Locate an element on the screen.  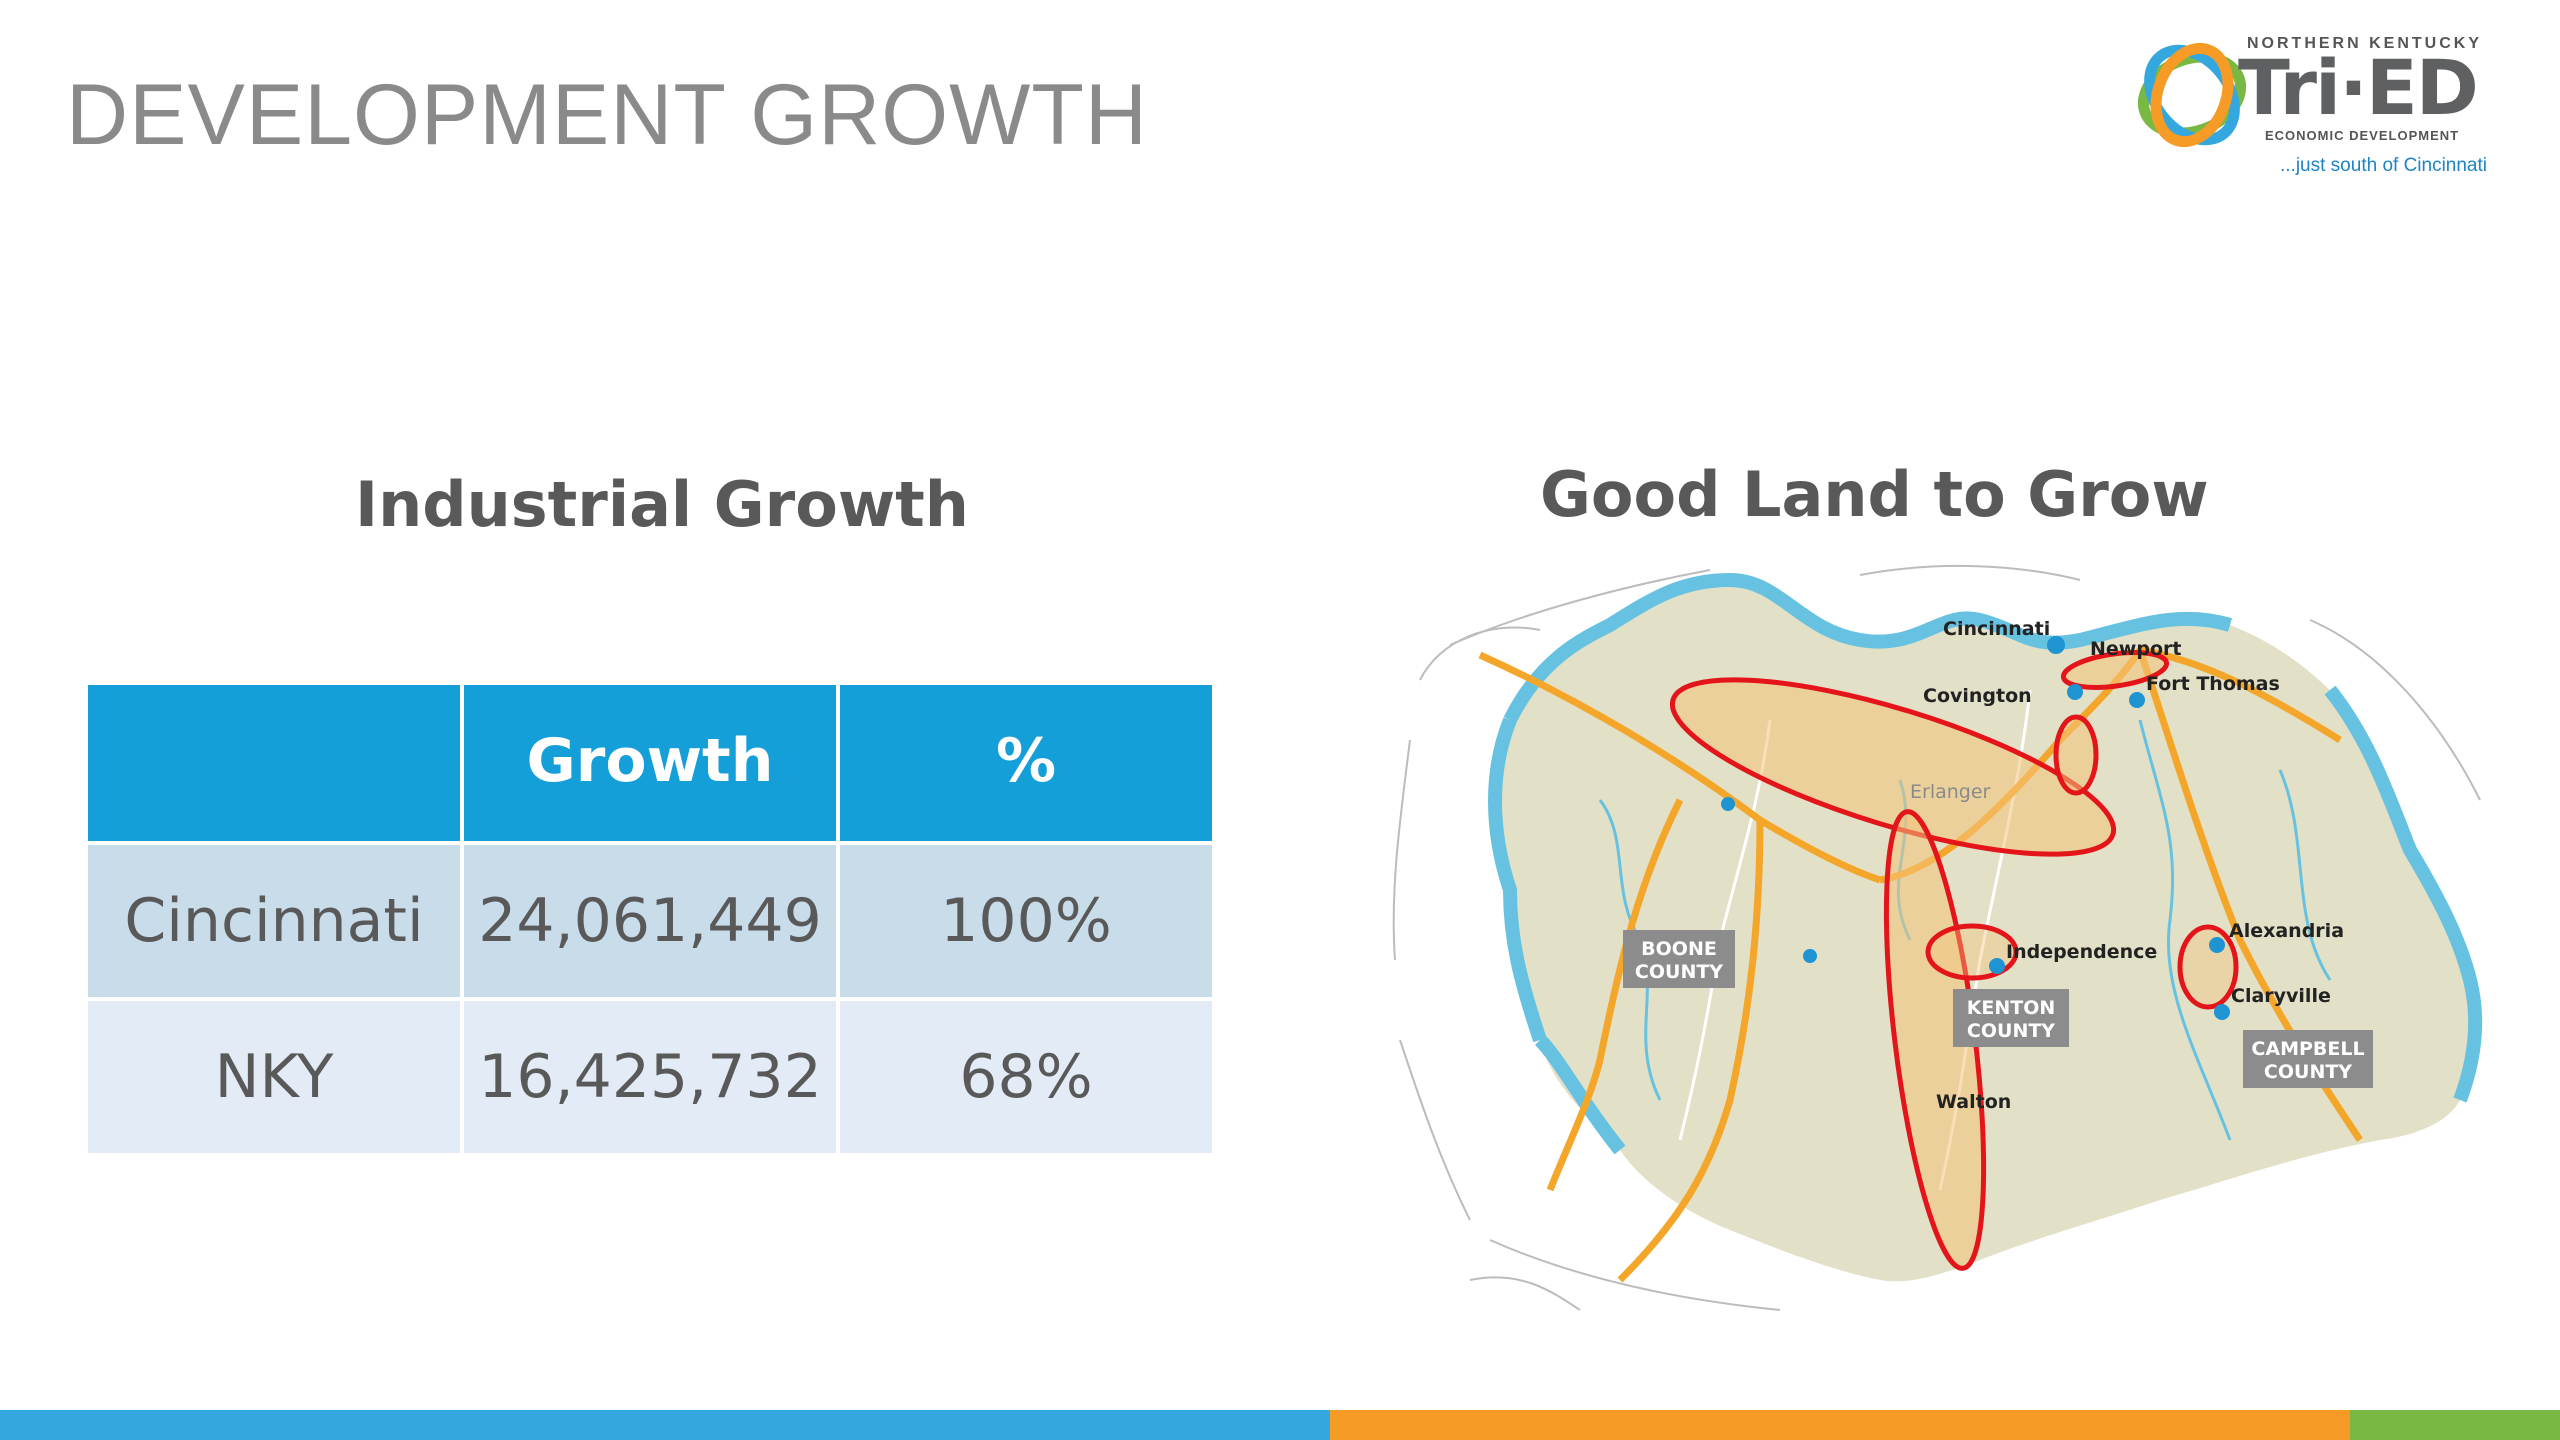
county-label-kenton-line2: COUNTY is located at coordinates (2011, 1031).